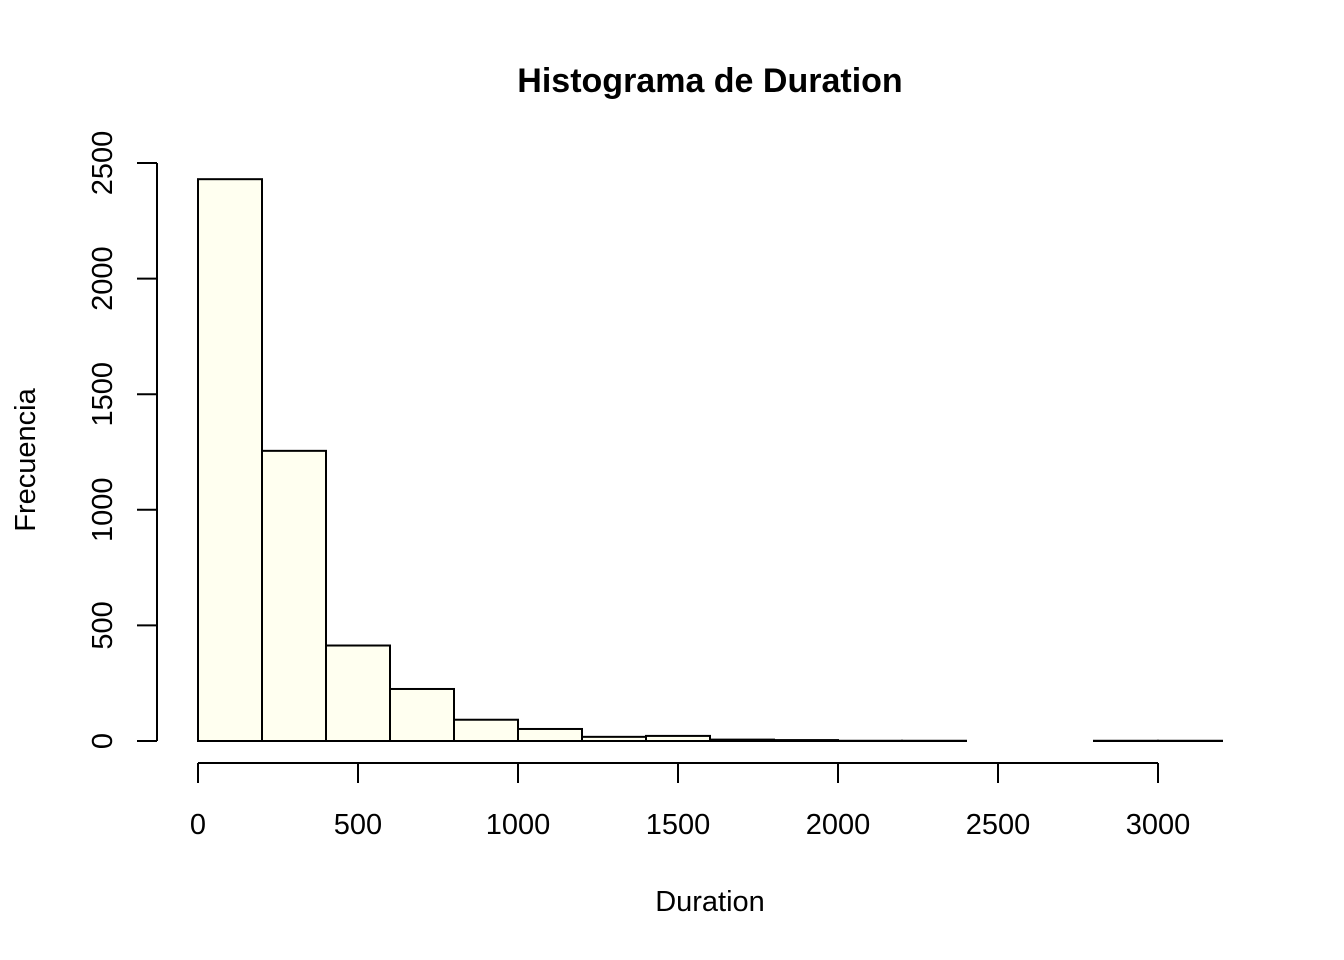  What do you see at coordinates (26, 459) in the screenshot?
I see `y-axis-label: Frecuencia` at bounding box center [26, 459].